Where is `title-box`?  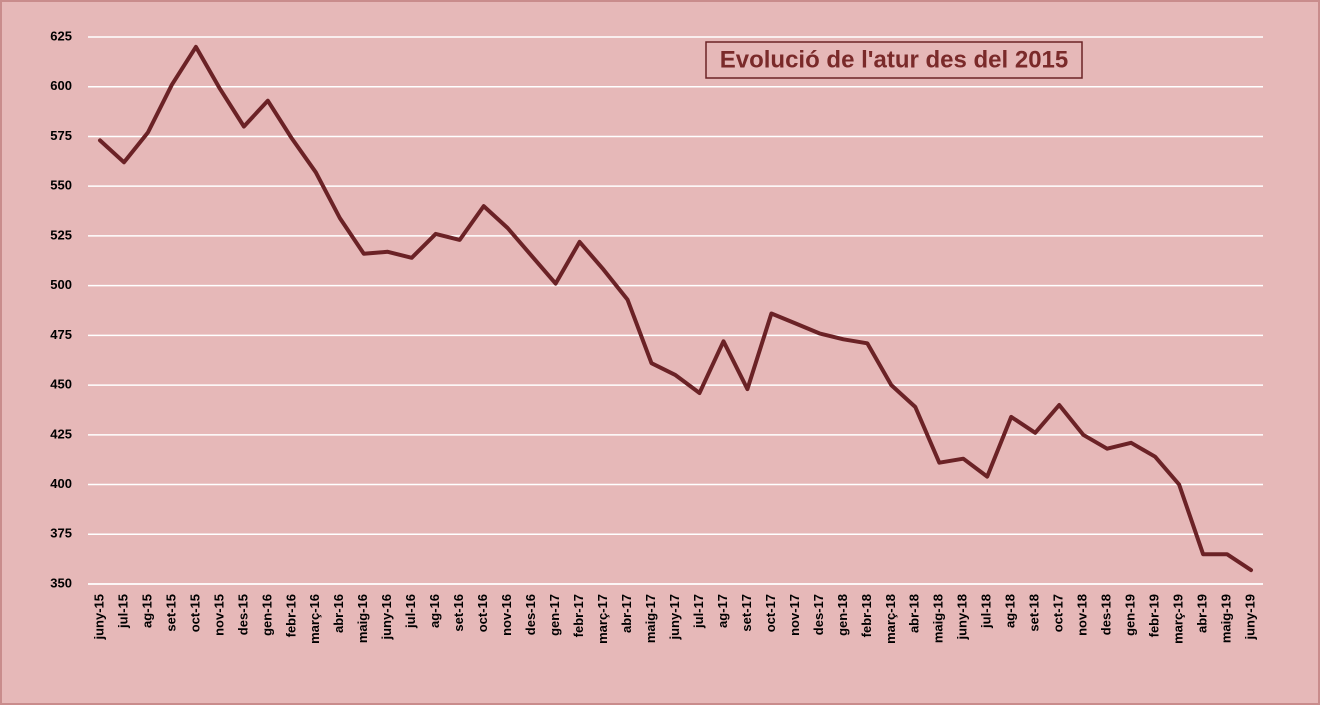
title-box is located at coordinates (894, 60).